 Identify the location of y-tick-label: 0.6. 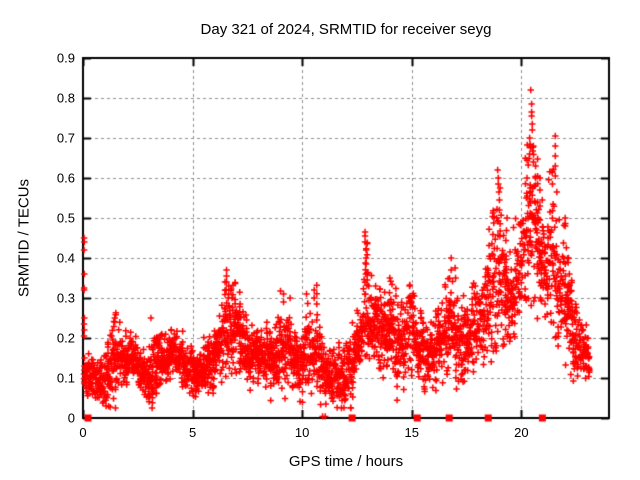
(65, 178).